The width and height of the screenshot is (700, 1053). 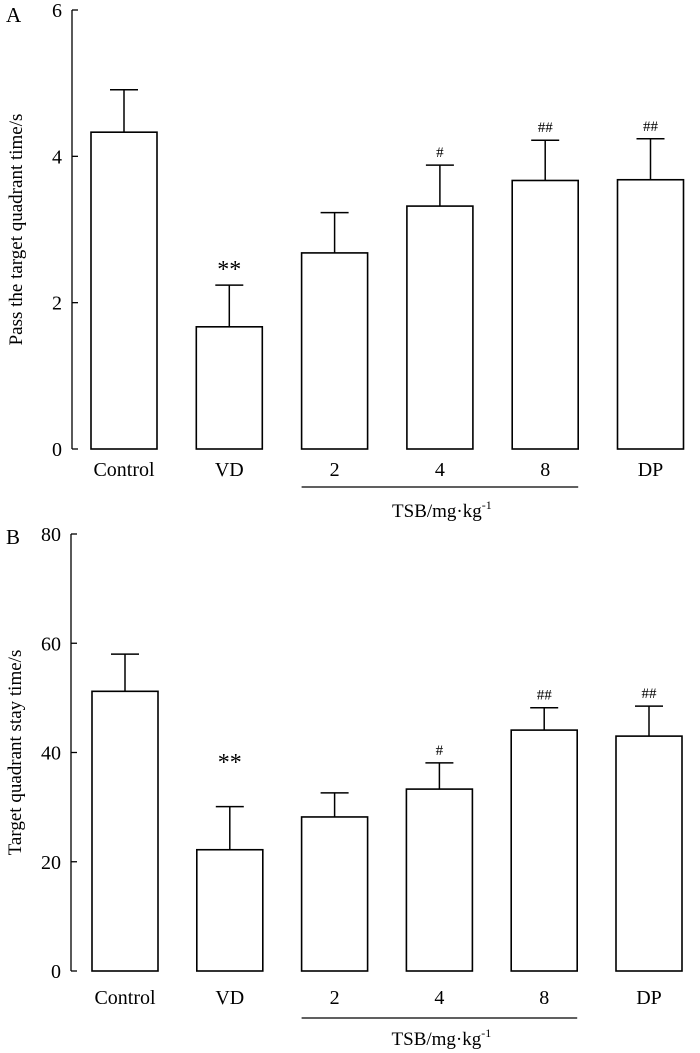 What do you see at coordinates (73, 752) in the screenshot?
I see `panel-b-axes` at bounding box center [73, 752].